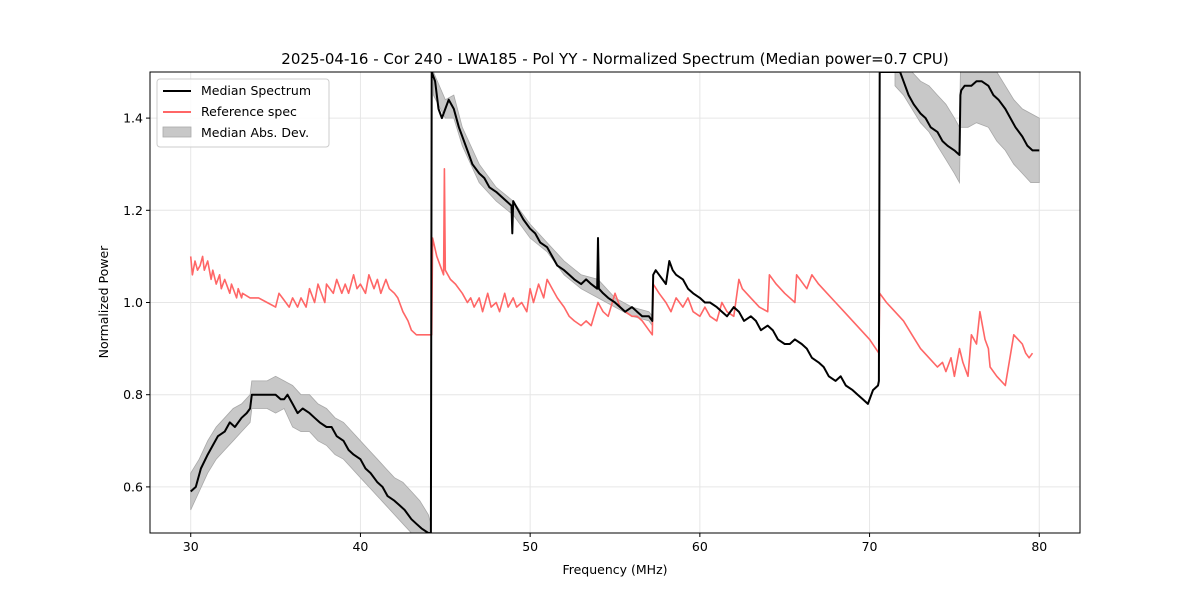  Describe the element at coordinates (133, 118) in the screenshot. I see `y-tick-label: 1.4` at that location.